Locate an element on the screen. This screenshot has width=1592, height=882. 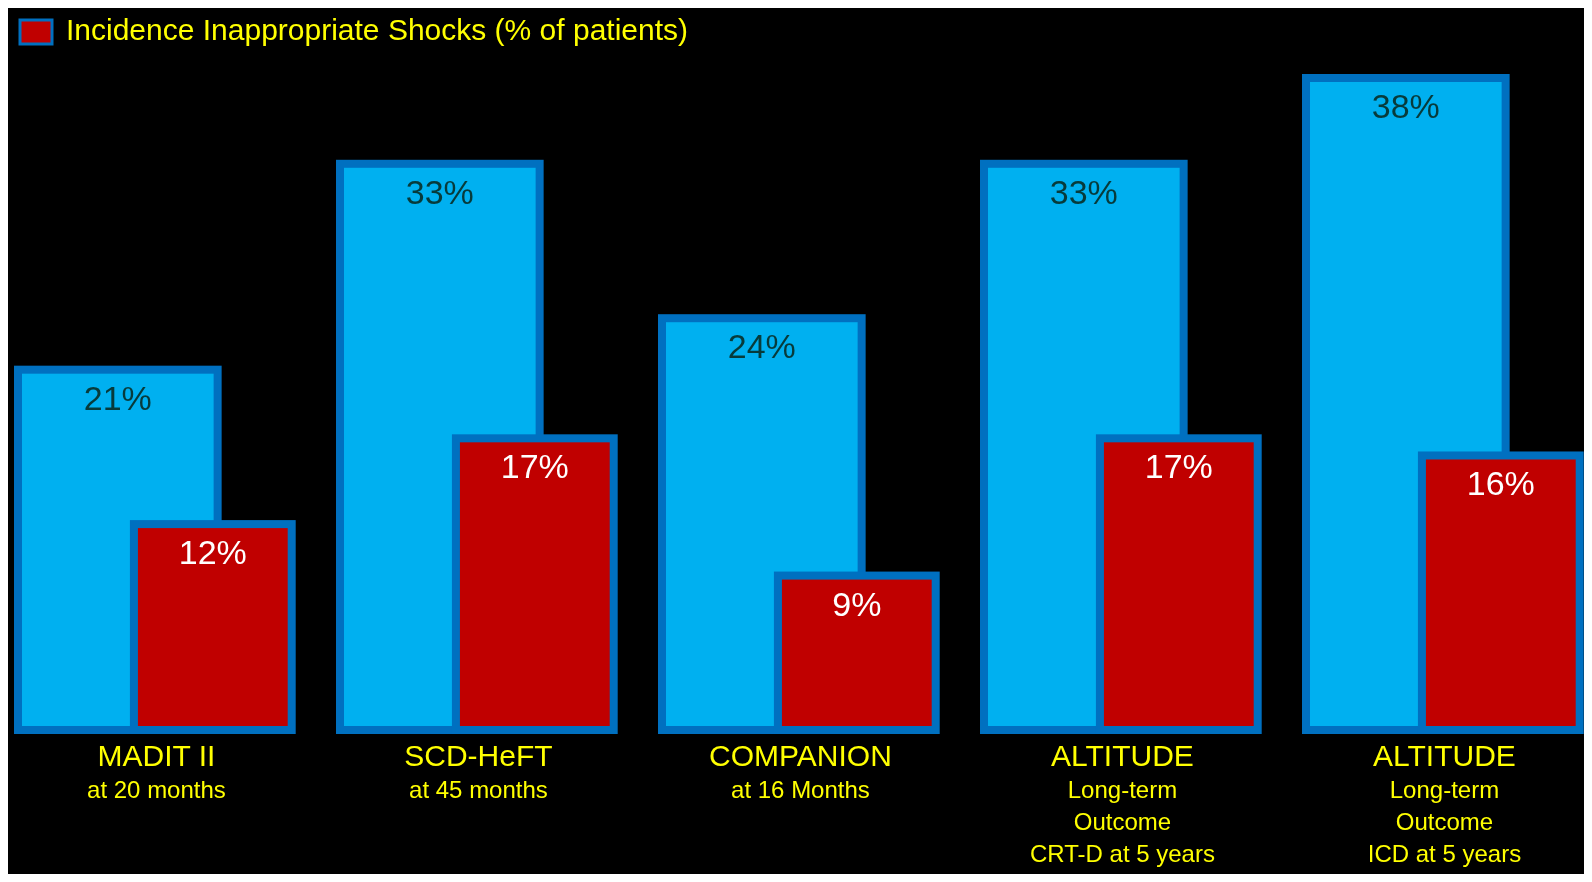
x-tick-label: ALTITUDE Long-term Outcome ICD at 5 years is located at coordinates (1444, 803).